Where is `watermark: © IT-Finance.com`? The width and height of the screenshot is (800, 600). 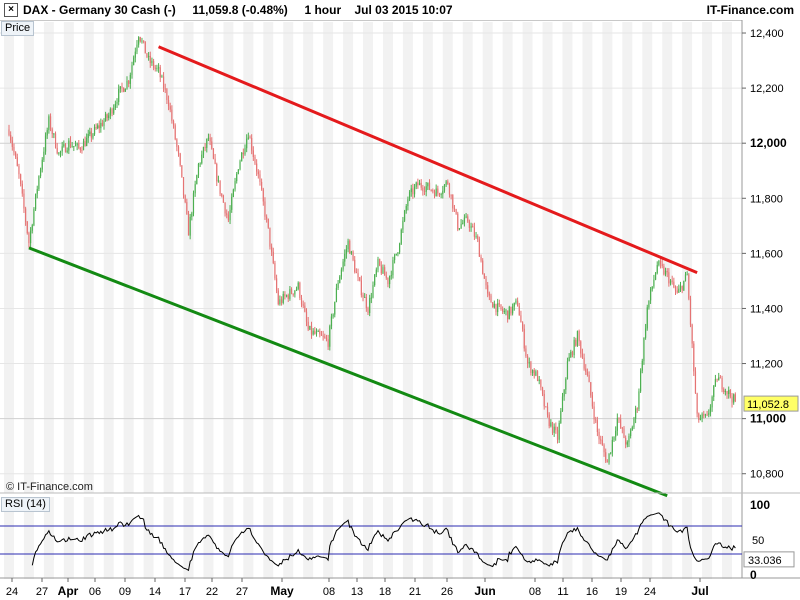 watermark: © IT-Finance.com is located at coordinates (49, 487).